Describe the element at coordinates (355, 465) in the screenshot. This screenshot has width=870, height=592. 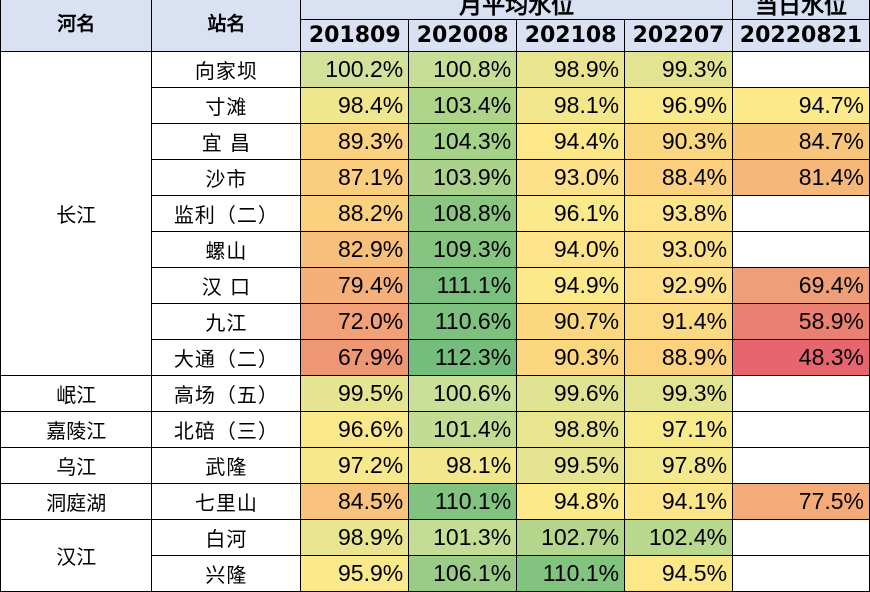
I see `value-cell: 97.2%` at that location.